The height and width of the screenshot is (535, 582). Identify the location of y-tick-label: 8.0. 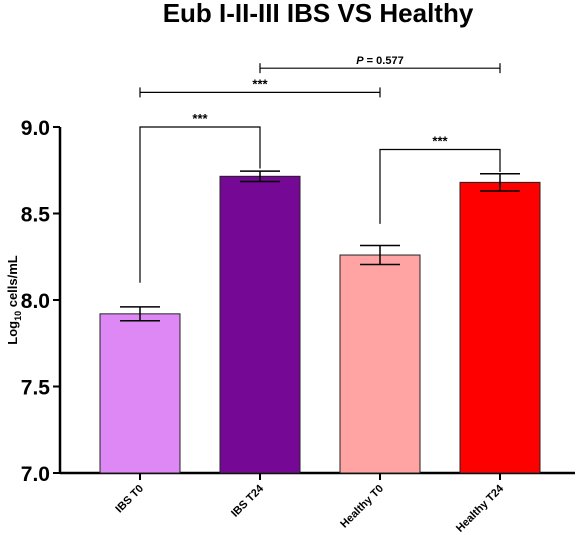
(35, 301).